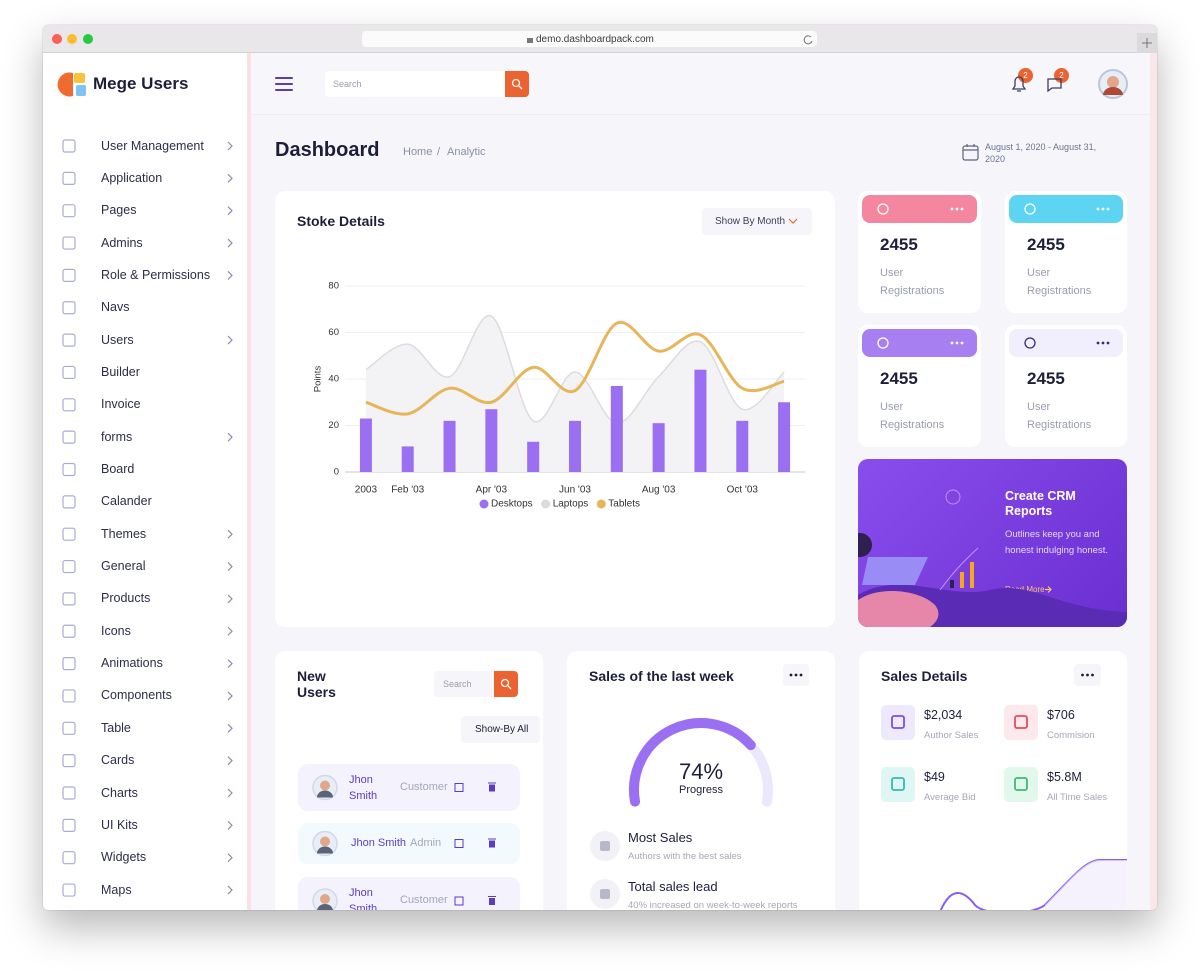  What do you see at coordinates (924, 675) in the screenshot?
I see `card-title: Sales Details` at bounding box center [924, 675].